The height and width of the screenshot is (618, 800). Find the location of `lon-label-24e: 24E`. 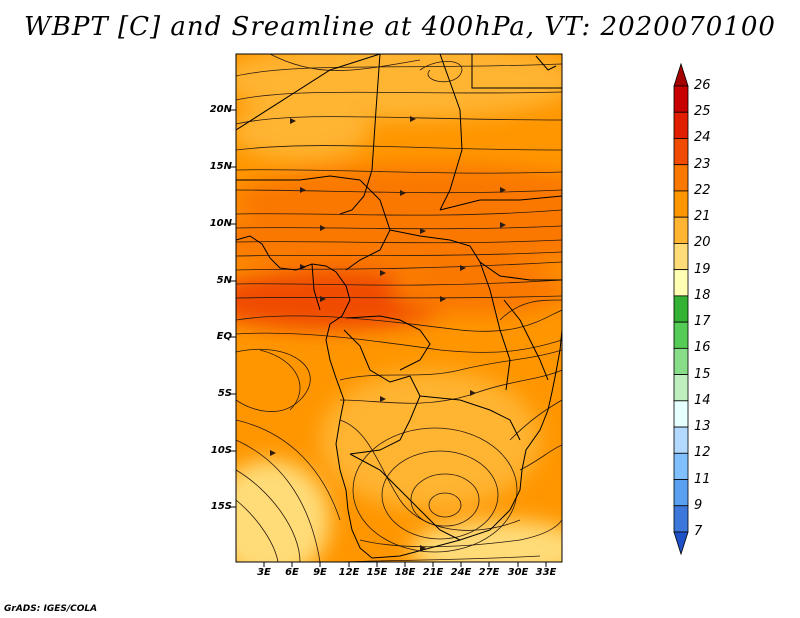

lon-label-24e: 24E is located at coordinates (461, 572).